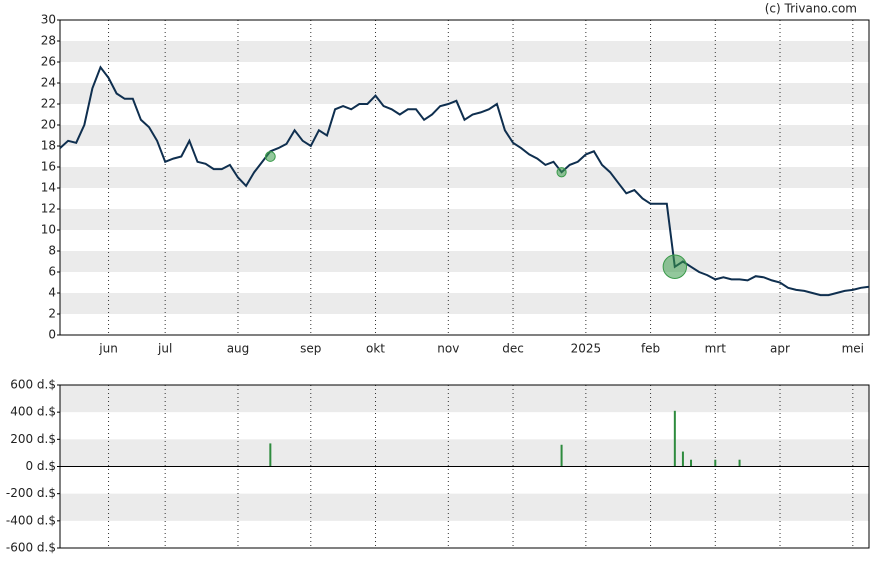 The width and height of the screenshot is (888, 565). Describe the element at coordinates (31, 548) in the screenshot. I see `y-tick-label: -600 d.$` at that location.